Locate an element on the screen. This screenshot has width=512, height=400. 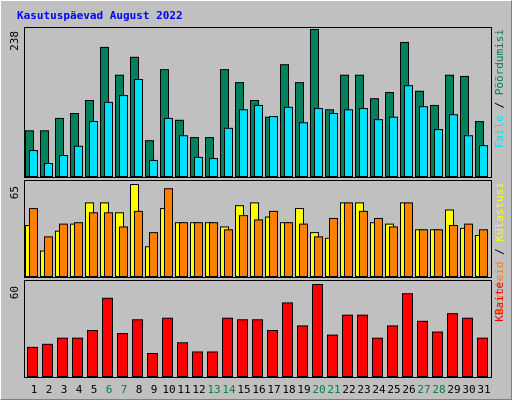
x-tick-label: 3 is located at coordinates (64, 389).